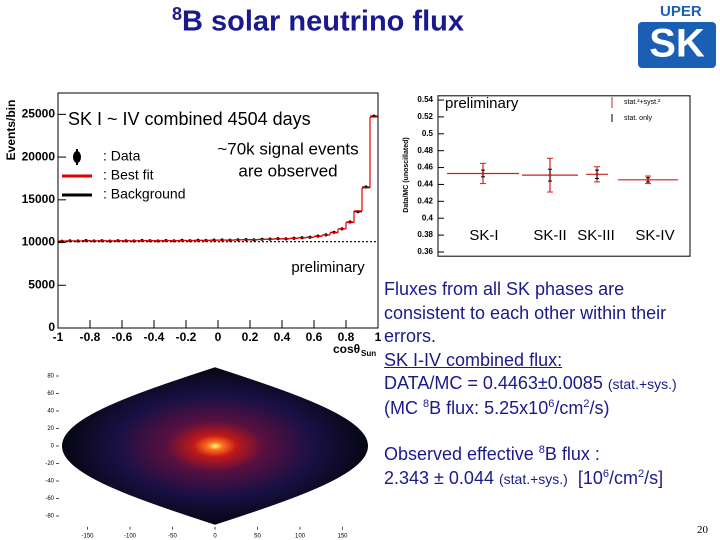 This screenshot has width=720, height=540. What do you see at coordinates (489, 407) in the screenshot?
I see `text-segment: B flux: 5.25x10` at bounding box center [489, 407].